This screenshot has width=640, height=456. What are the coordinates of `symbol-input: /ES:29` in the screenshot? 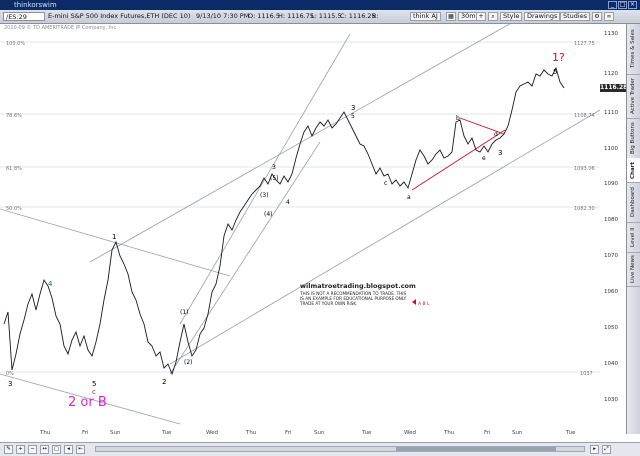 It's located at (24, 16).